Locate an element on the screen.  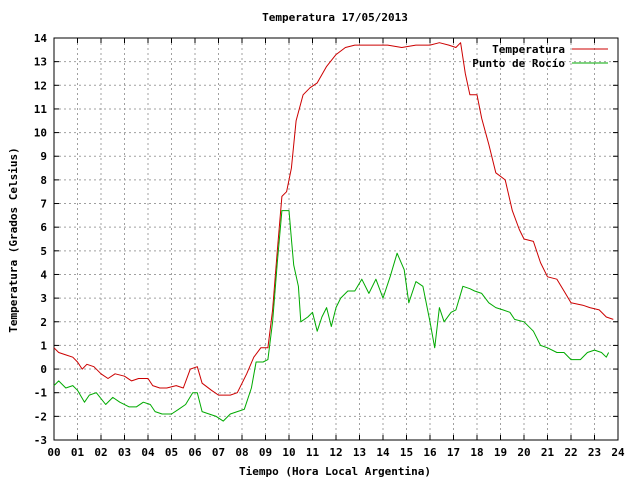
x-tick-label: 01 is located at coordinates (78, 452).